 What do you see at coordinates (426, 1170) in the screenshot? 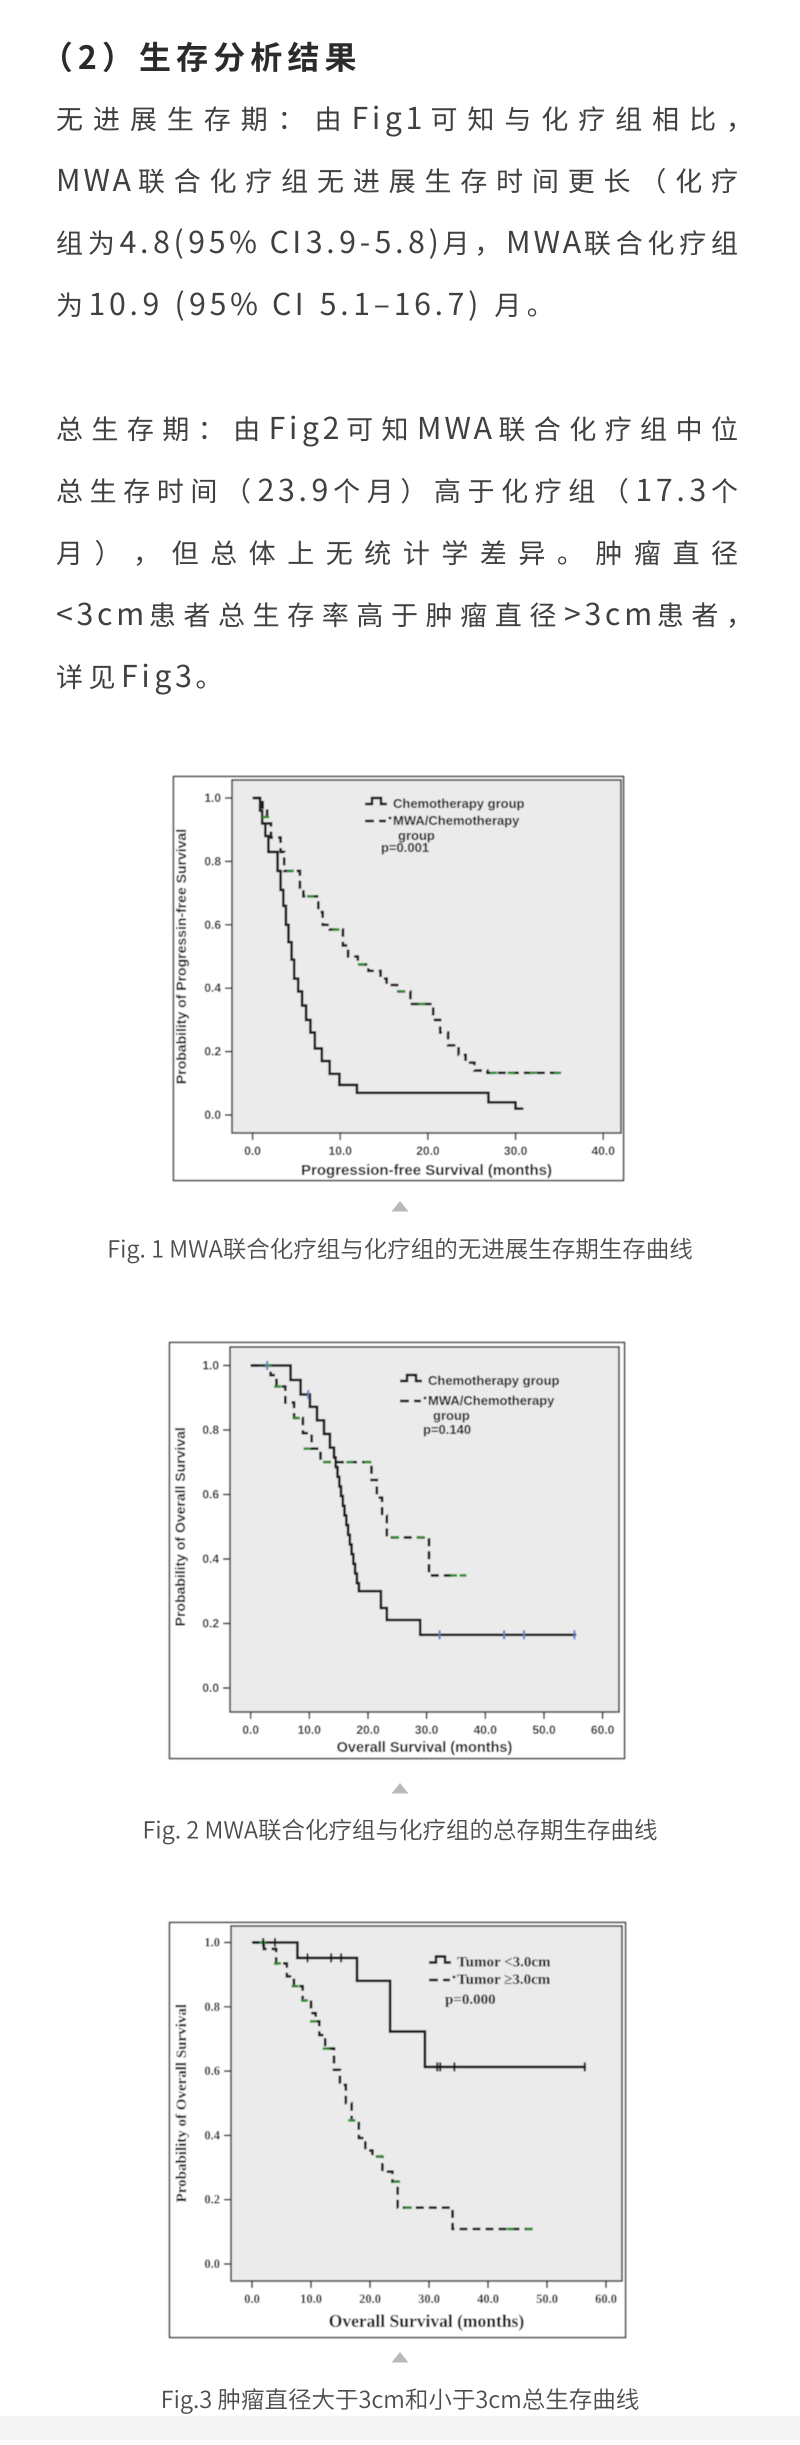
I see `svg-text:Progression-free Survival (mon: Progression-free Survival (months)` at bounding box center [426, 1170].